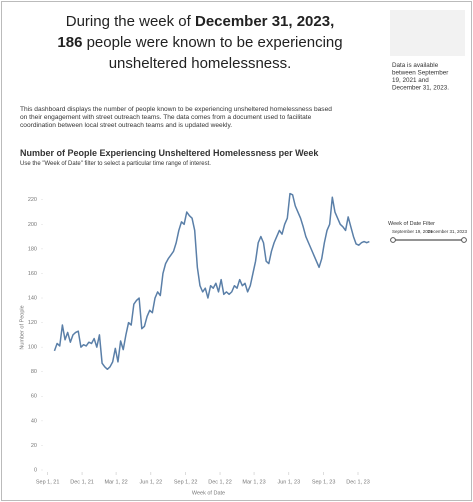  I want to click on y-tick-label: 80, so click(34, 372).